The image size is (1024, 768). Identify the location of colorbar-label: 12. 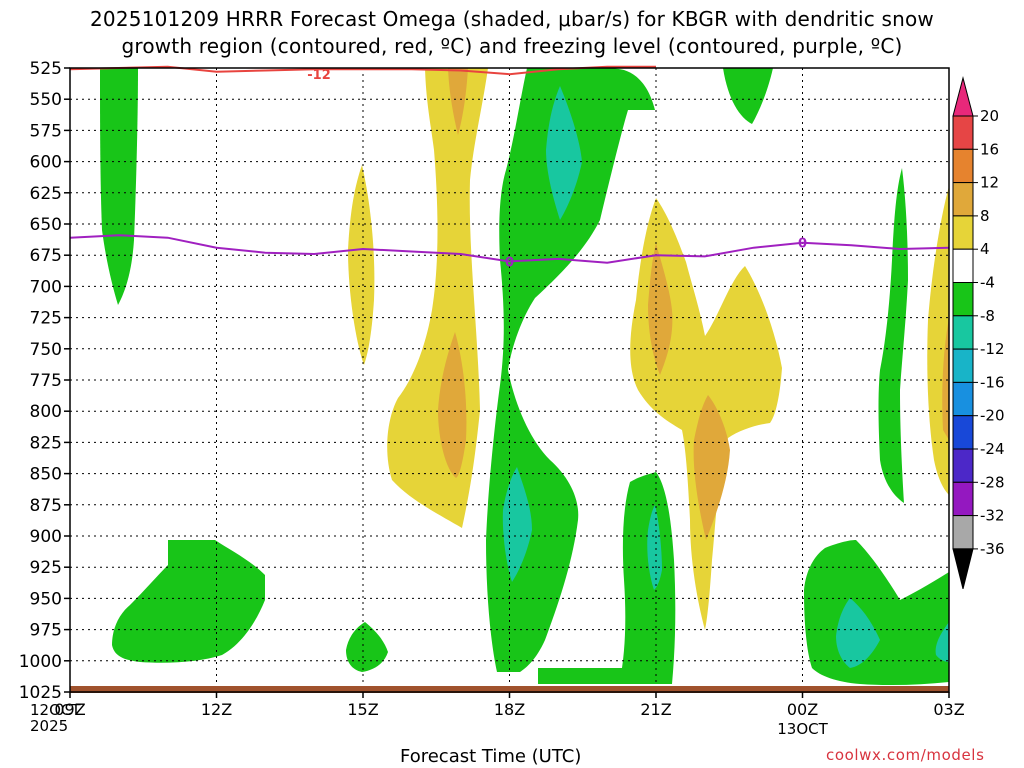
(989, 183).